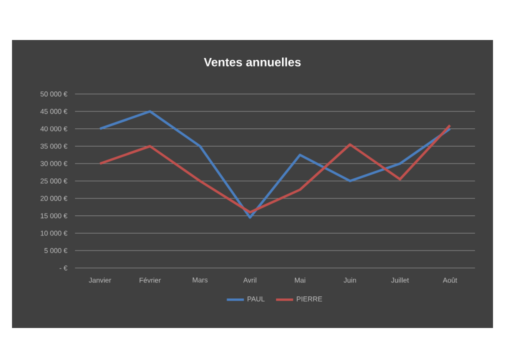 The width and height of the screenshot is (508, 342). What do you see at coordinates (252, 62) in the screenshot?
I see `chart-title: Ventes annuelles` at bounding box center [252, 62].